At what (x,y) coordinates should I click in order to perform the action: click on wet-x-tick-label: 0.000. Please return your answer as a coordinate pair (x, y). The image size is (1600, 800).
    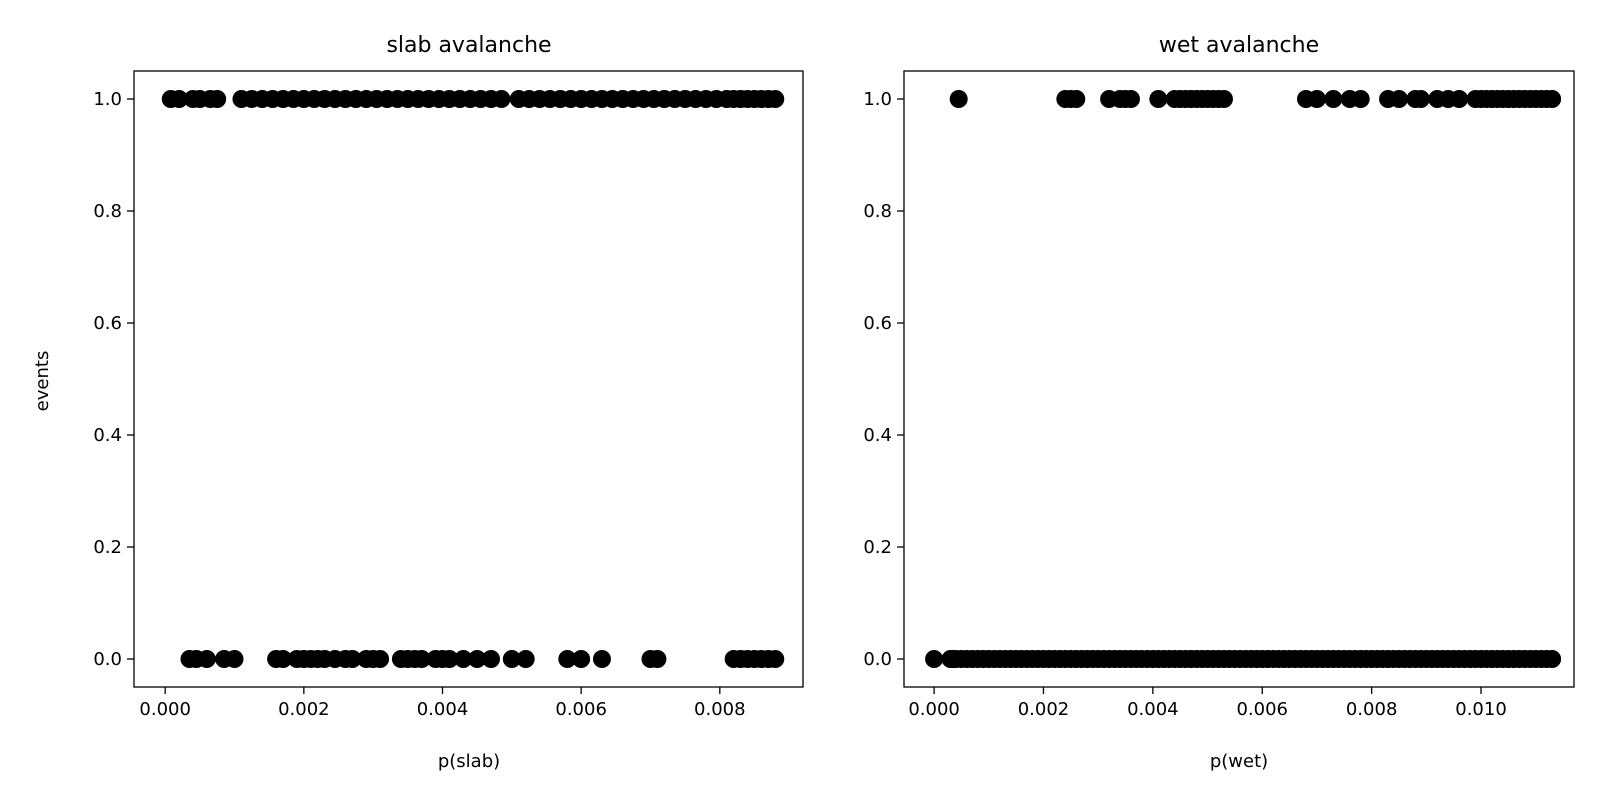
    Looking at the image, I should click on (934, 709).